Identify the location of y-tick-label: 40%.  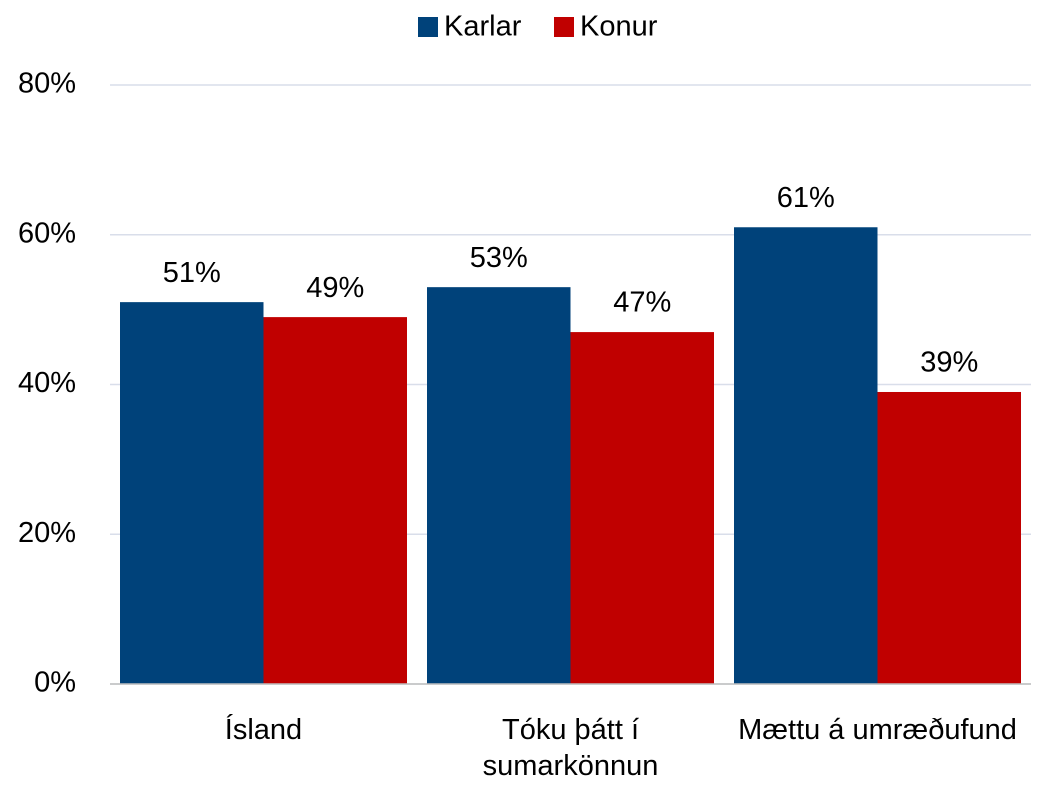
(47, 383).